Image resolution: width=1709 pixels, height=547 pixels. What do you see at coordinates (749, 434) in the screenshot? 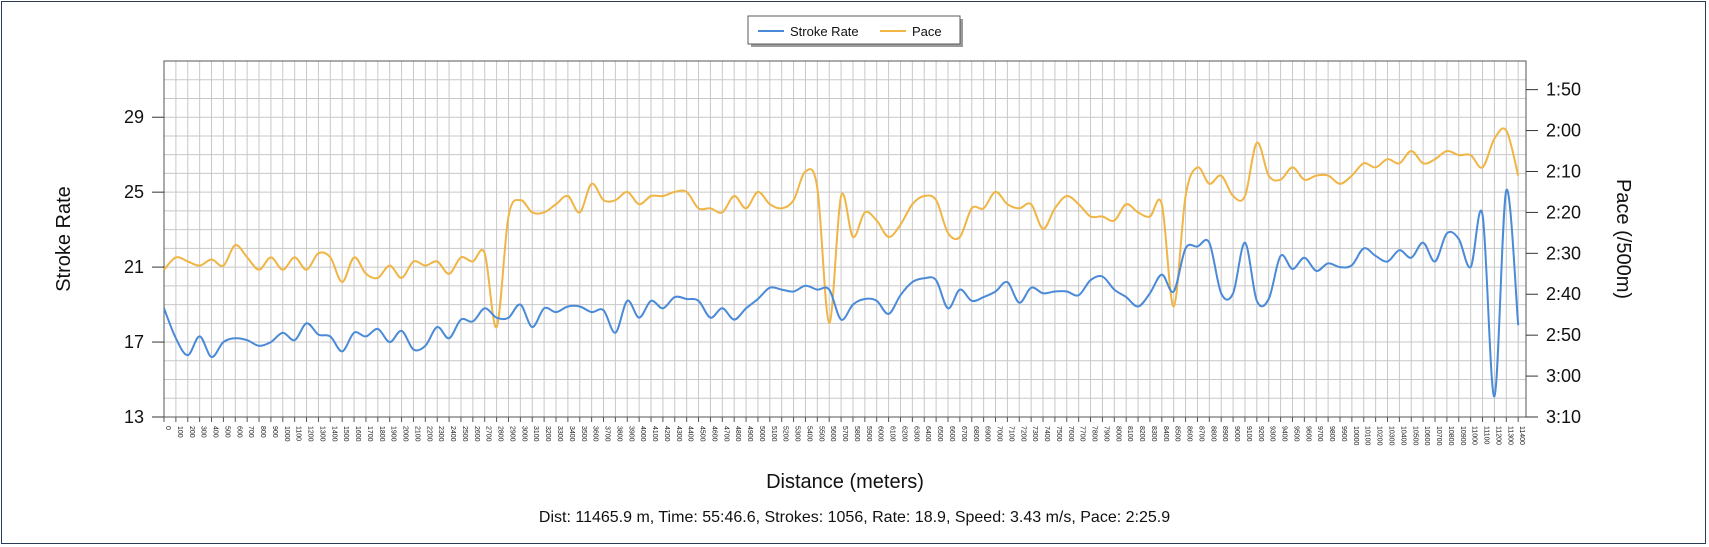
I see `x-tick-label: 4900` at bounding box center [749, 434].